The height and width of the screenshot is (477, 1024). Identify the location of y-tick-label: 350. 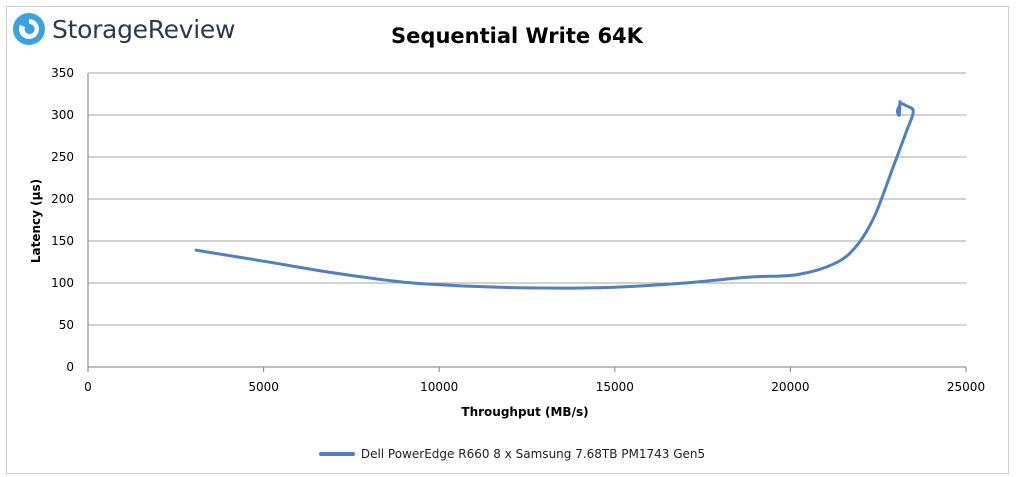
(62, 73).